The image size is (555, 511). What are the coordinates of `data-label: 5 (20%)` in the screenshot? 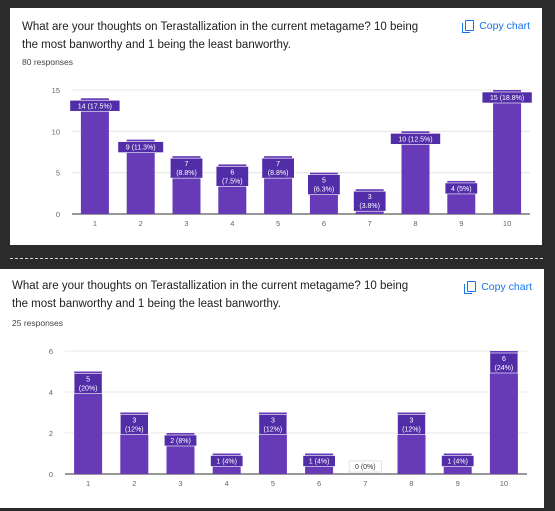 It's located at (88, 383).